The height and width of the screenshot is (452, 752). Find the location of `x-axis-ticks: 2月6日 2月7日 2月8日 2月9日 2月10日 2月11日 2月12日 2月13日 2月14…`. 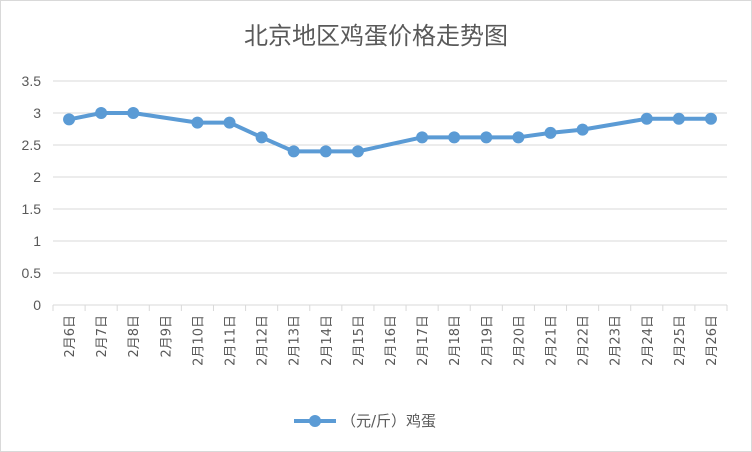

x-axis-ticks: 2月6日 2月7日 2月8日 2月9日 2月10日 2月11日 2月12日 2月13日 2月14… is located at coordinates (391, 340).